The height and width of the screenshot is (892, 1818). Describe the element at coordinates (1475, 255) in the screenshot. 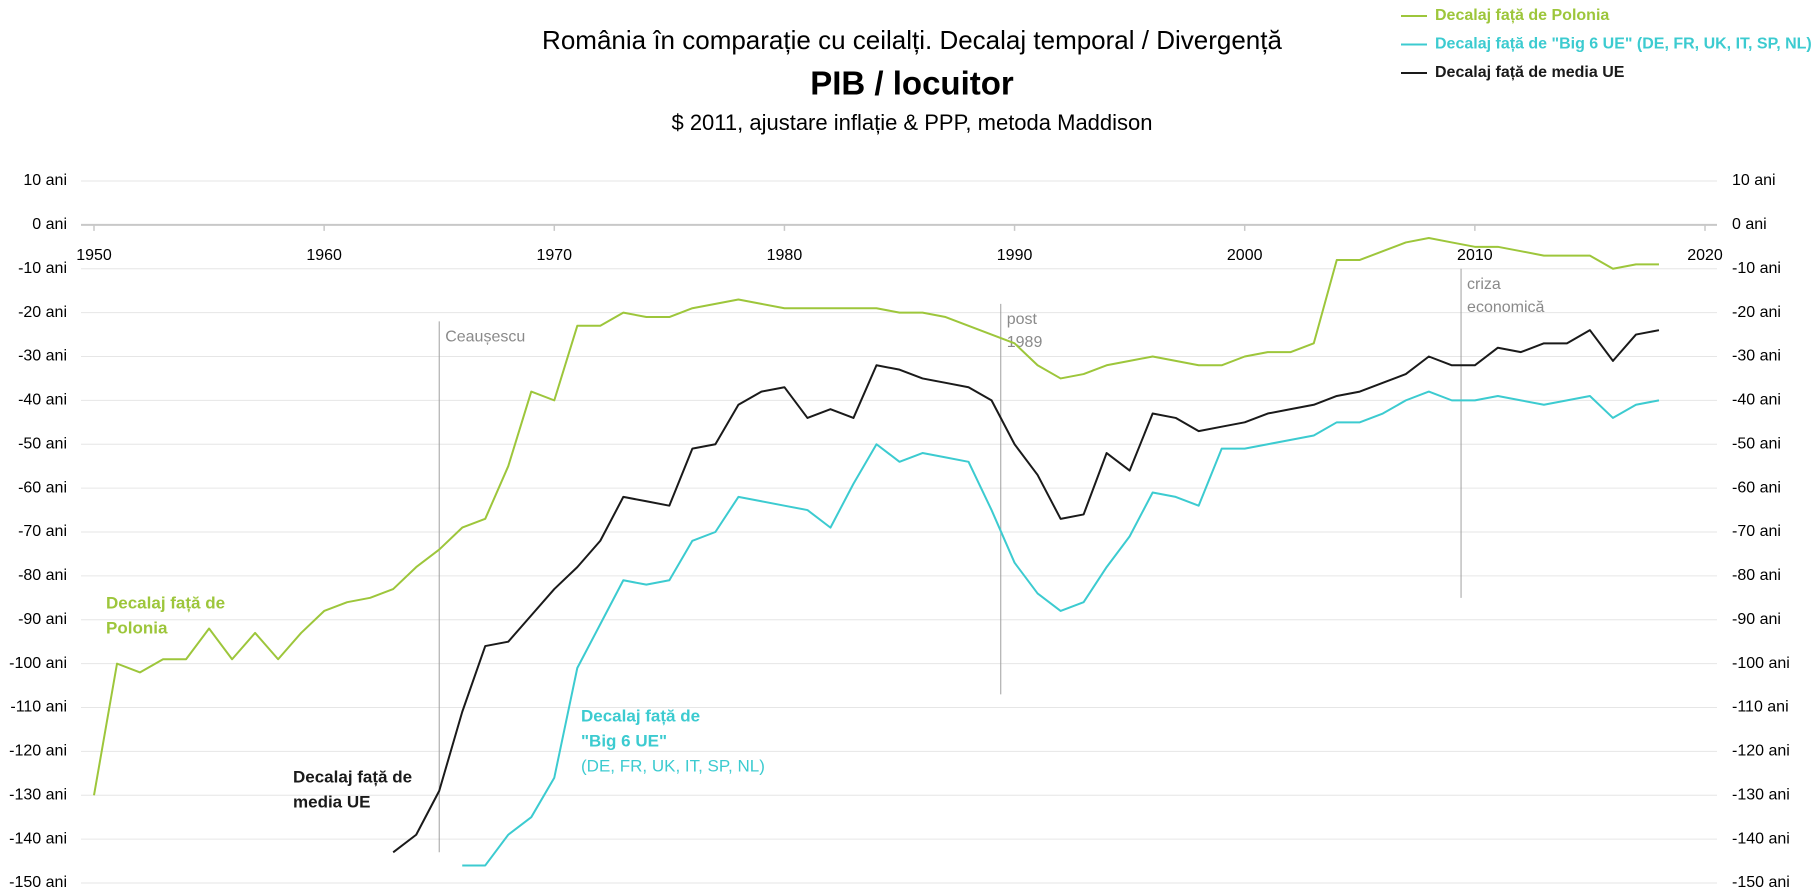

I see `x-tick-label: 2010` at that location.